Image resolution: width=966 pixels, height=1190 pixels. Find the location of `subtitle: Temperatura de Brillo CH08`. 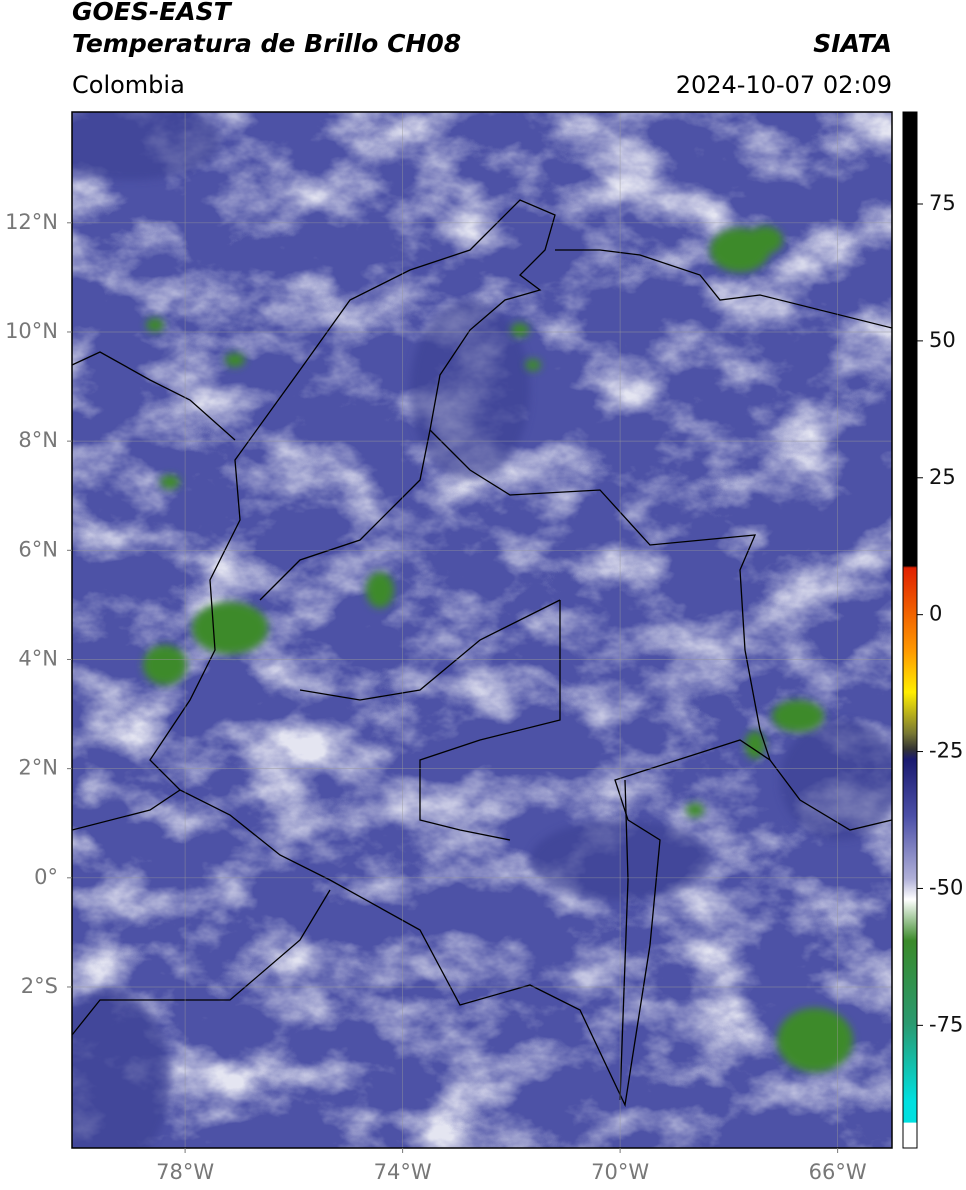

subtitle: Temperatura de Brillo CH08 is located at coordinates (266, 43).